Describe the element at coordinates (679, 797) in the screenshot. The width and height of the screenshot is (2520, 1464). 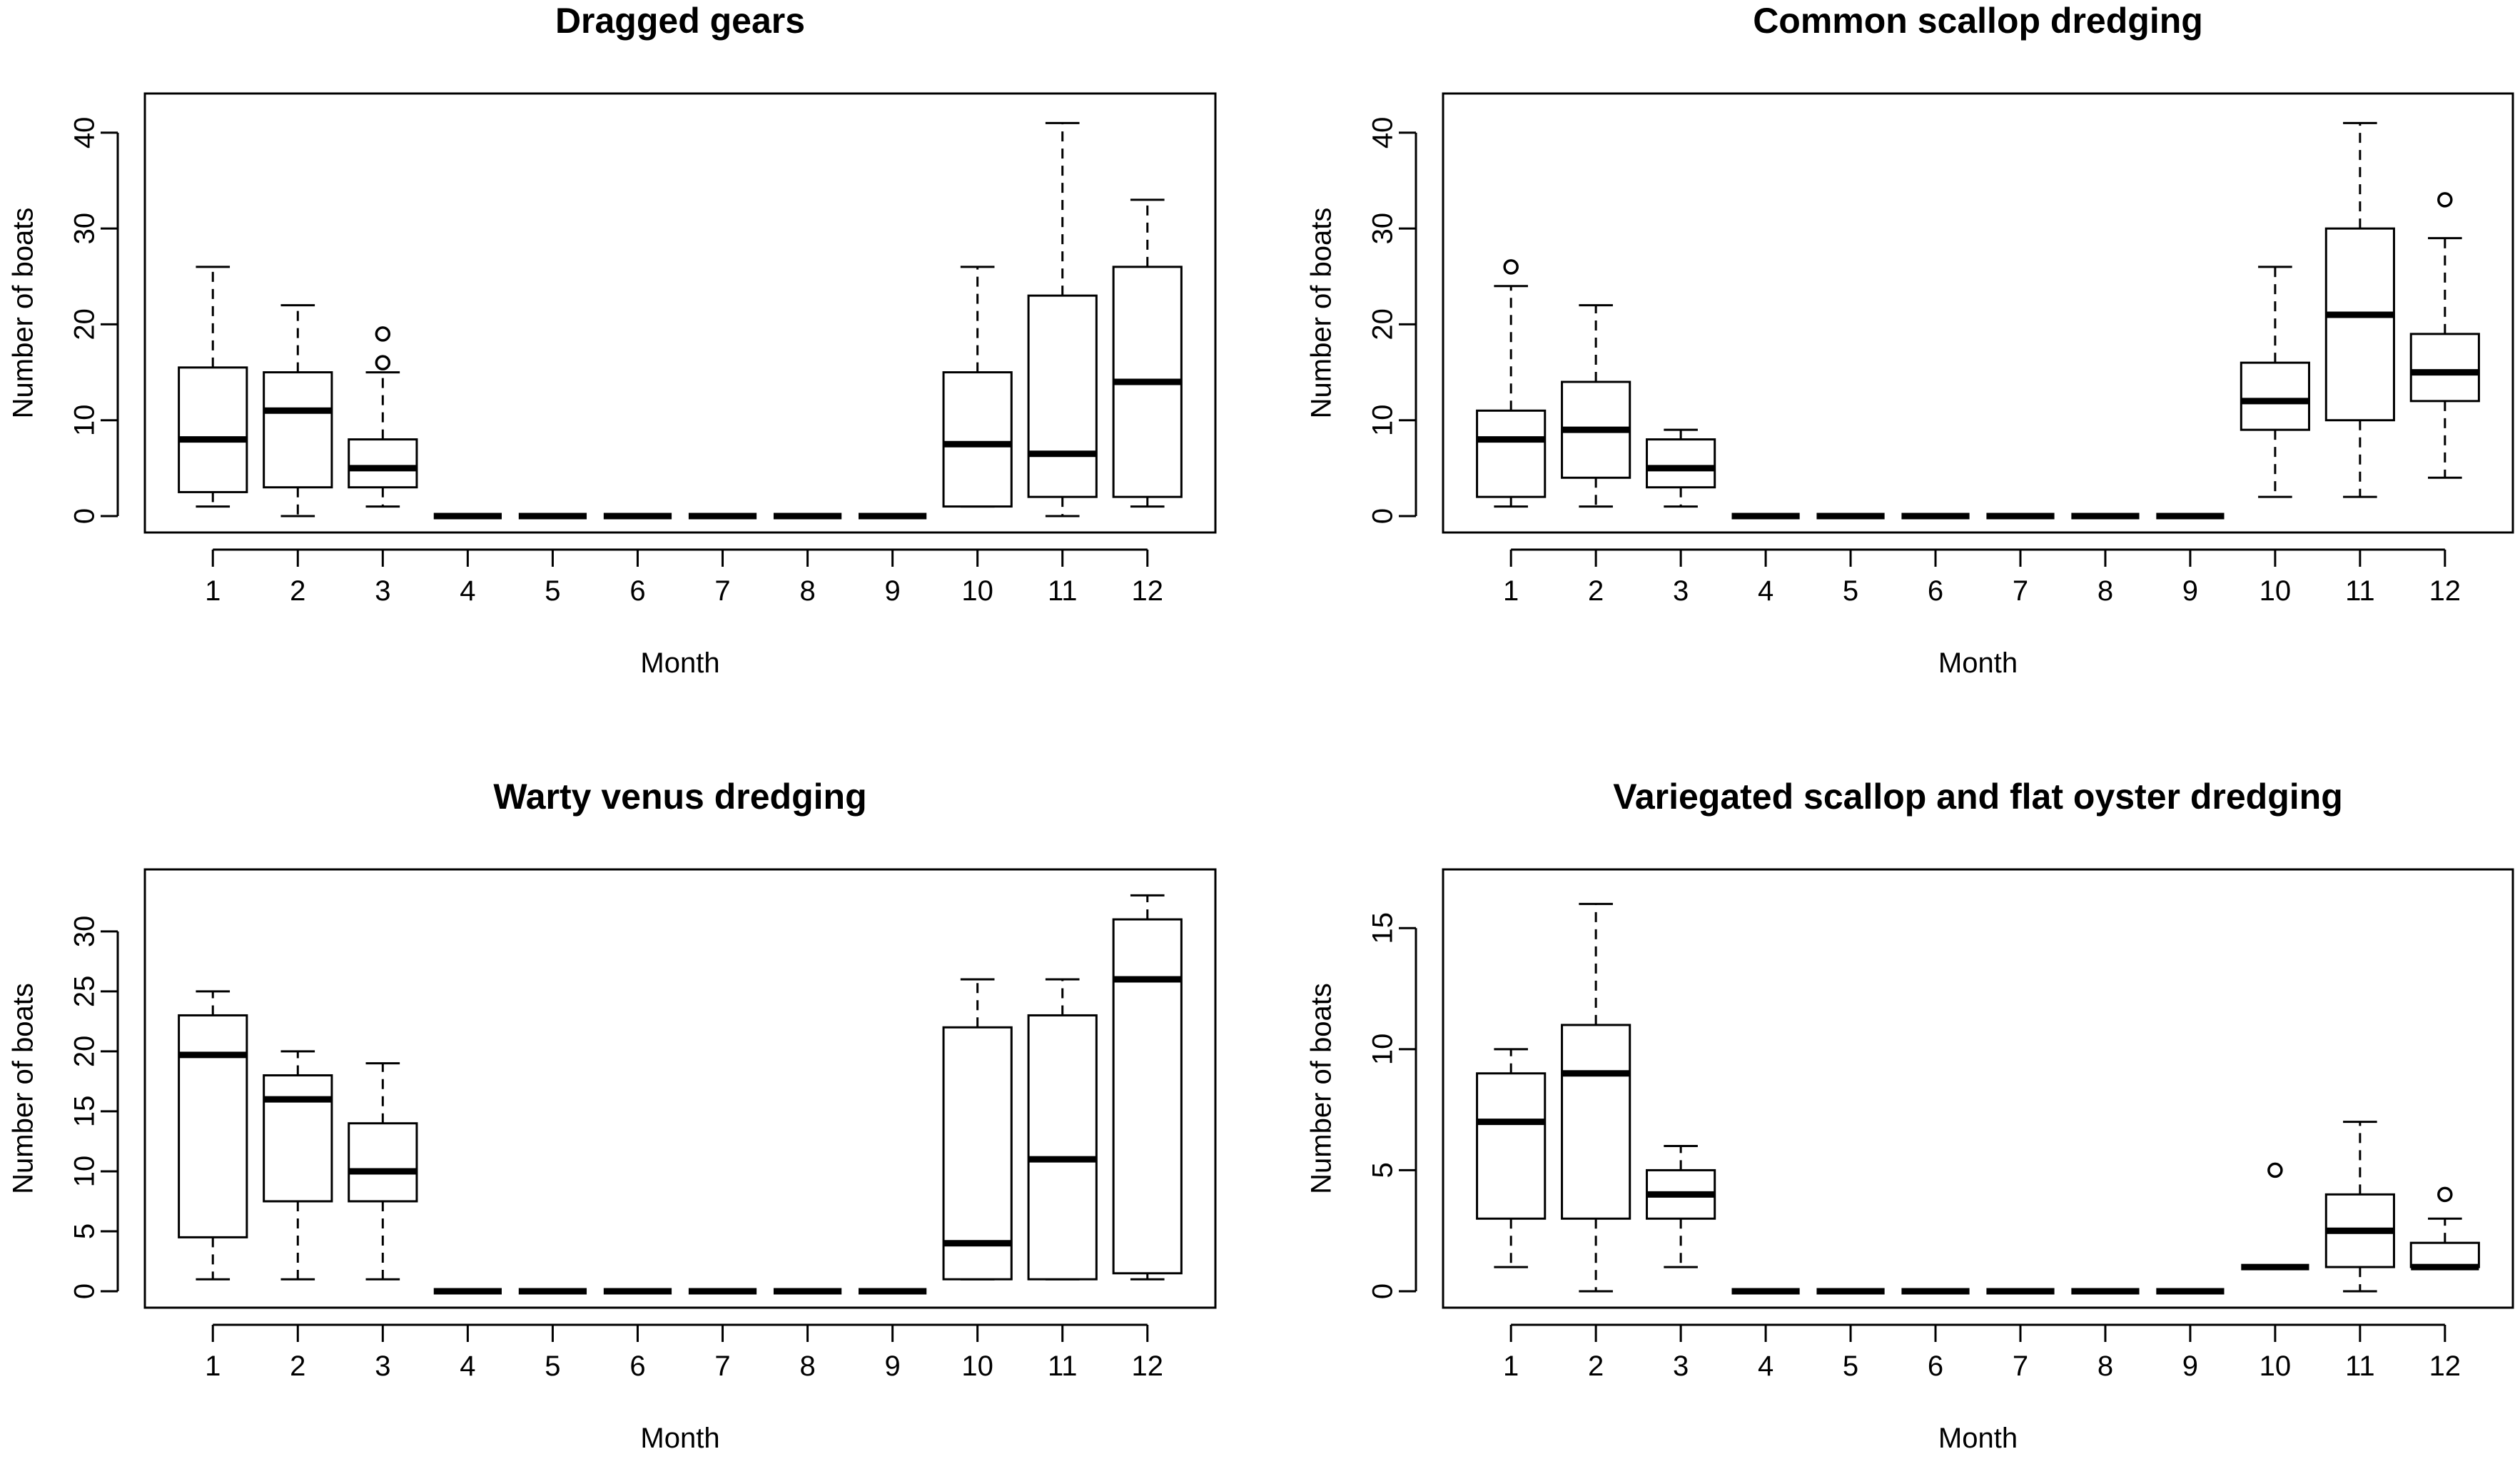
I see `chart-title: Warty venus dredging` at that location.